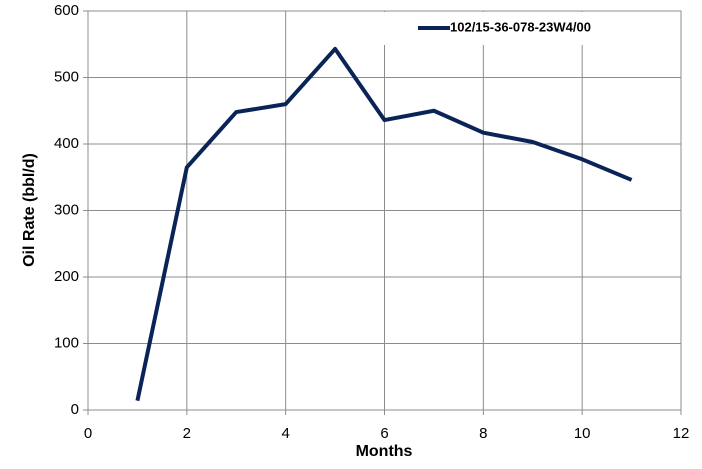 The image size is (702, 469). I want to click on x-tick-label: 12, so click(681, 433).